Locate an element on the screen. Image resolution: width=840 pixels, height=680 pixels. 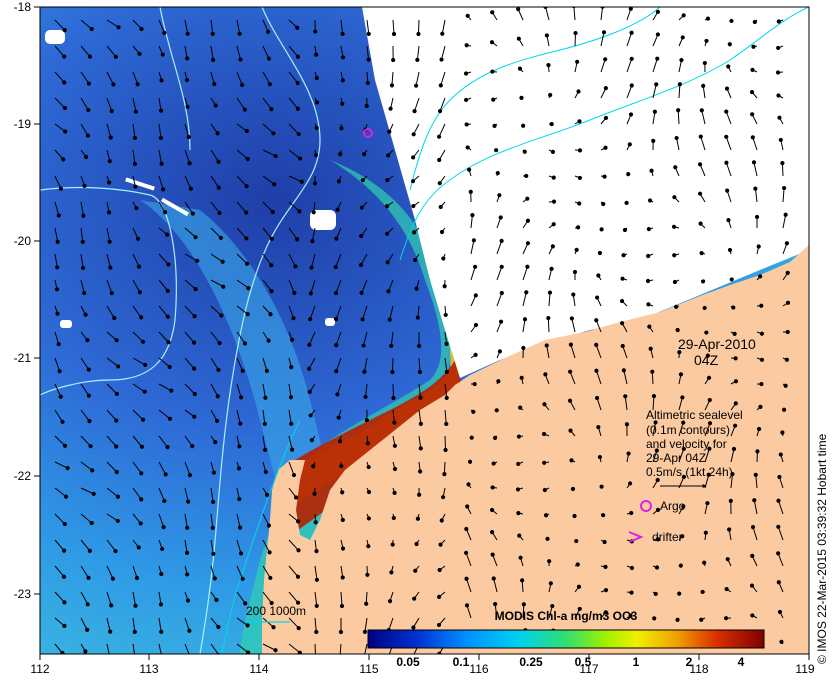
lat-tick-label: -18 is located at coordinates (23, 7).